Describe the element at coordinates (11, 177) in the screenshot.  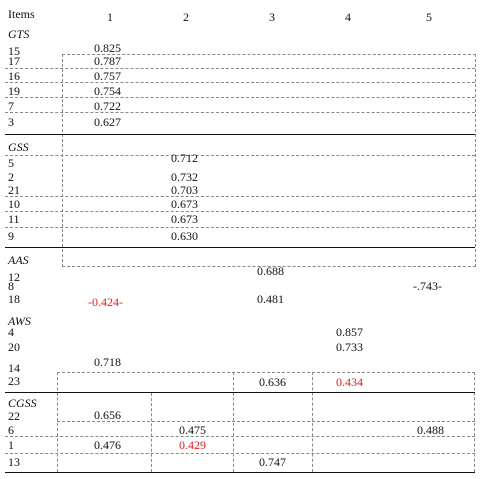
I see `item-label: 2` at that location.